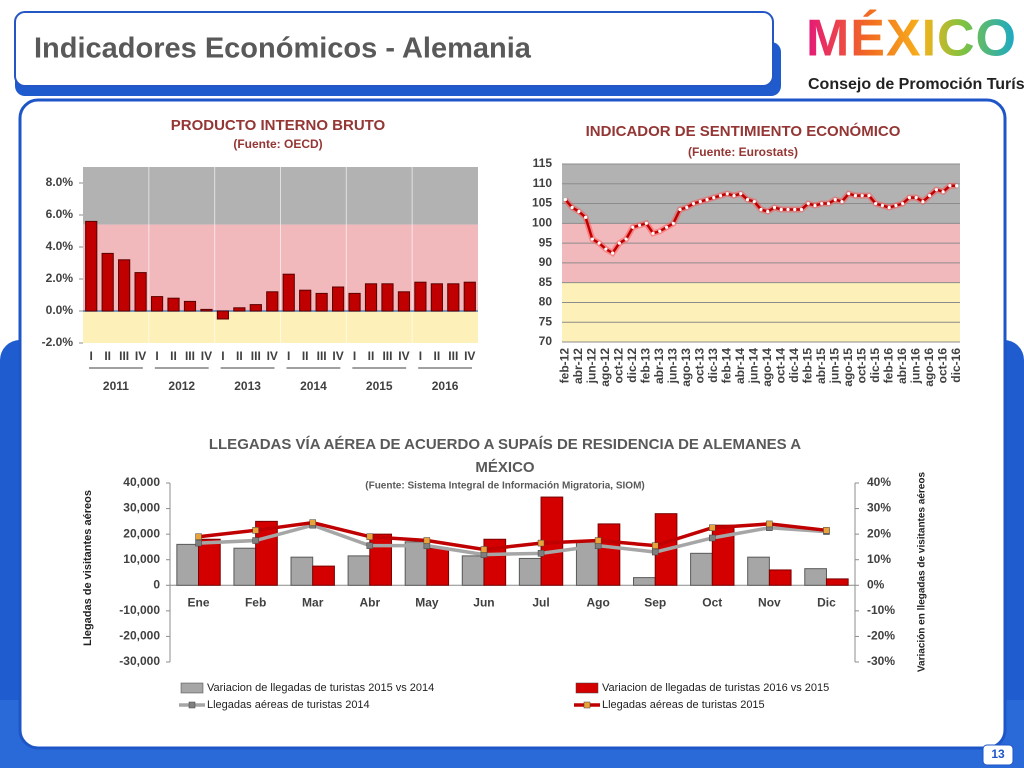 This screenshot has width=1024, height=773. I want to click on y-tick-label: 8.0%, so click(60, 182).